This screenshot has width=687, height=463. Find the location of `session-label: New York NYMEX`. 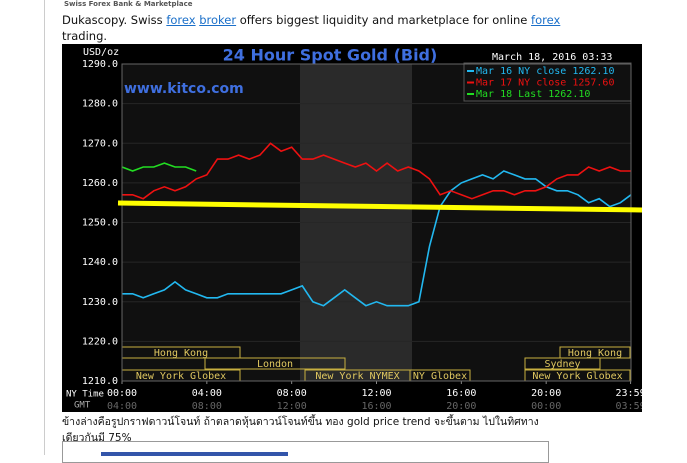

session-label: New York NYMEX is located at coordinates (357, 376).